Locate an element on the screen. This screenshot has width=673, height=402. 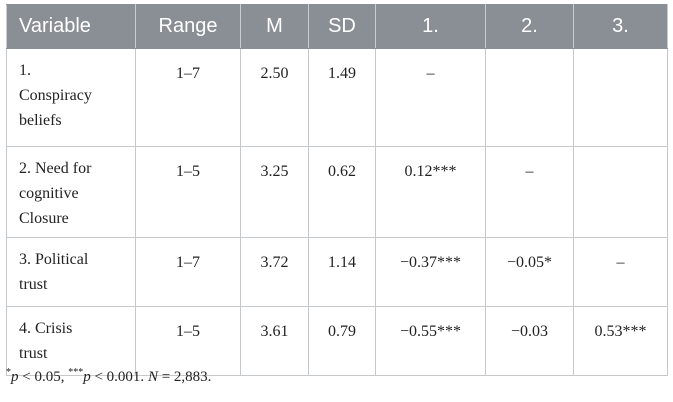
cell-corr-2: – is located at coordinates (529, 192).